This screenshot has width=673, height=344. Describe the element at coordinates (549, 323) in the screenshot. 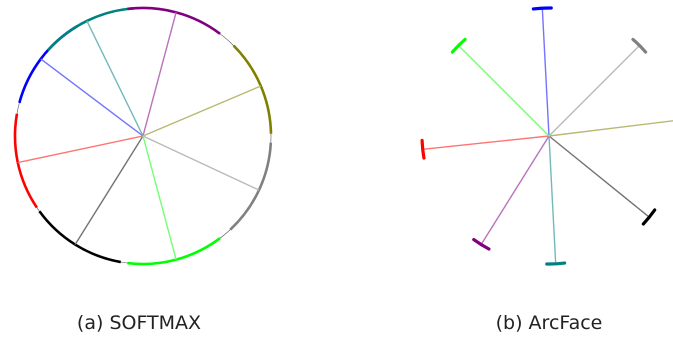

I see `arcface-caption: (b) ArcFace` at that location.